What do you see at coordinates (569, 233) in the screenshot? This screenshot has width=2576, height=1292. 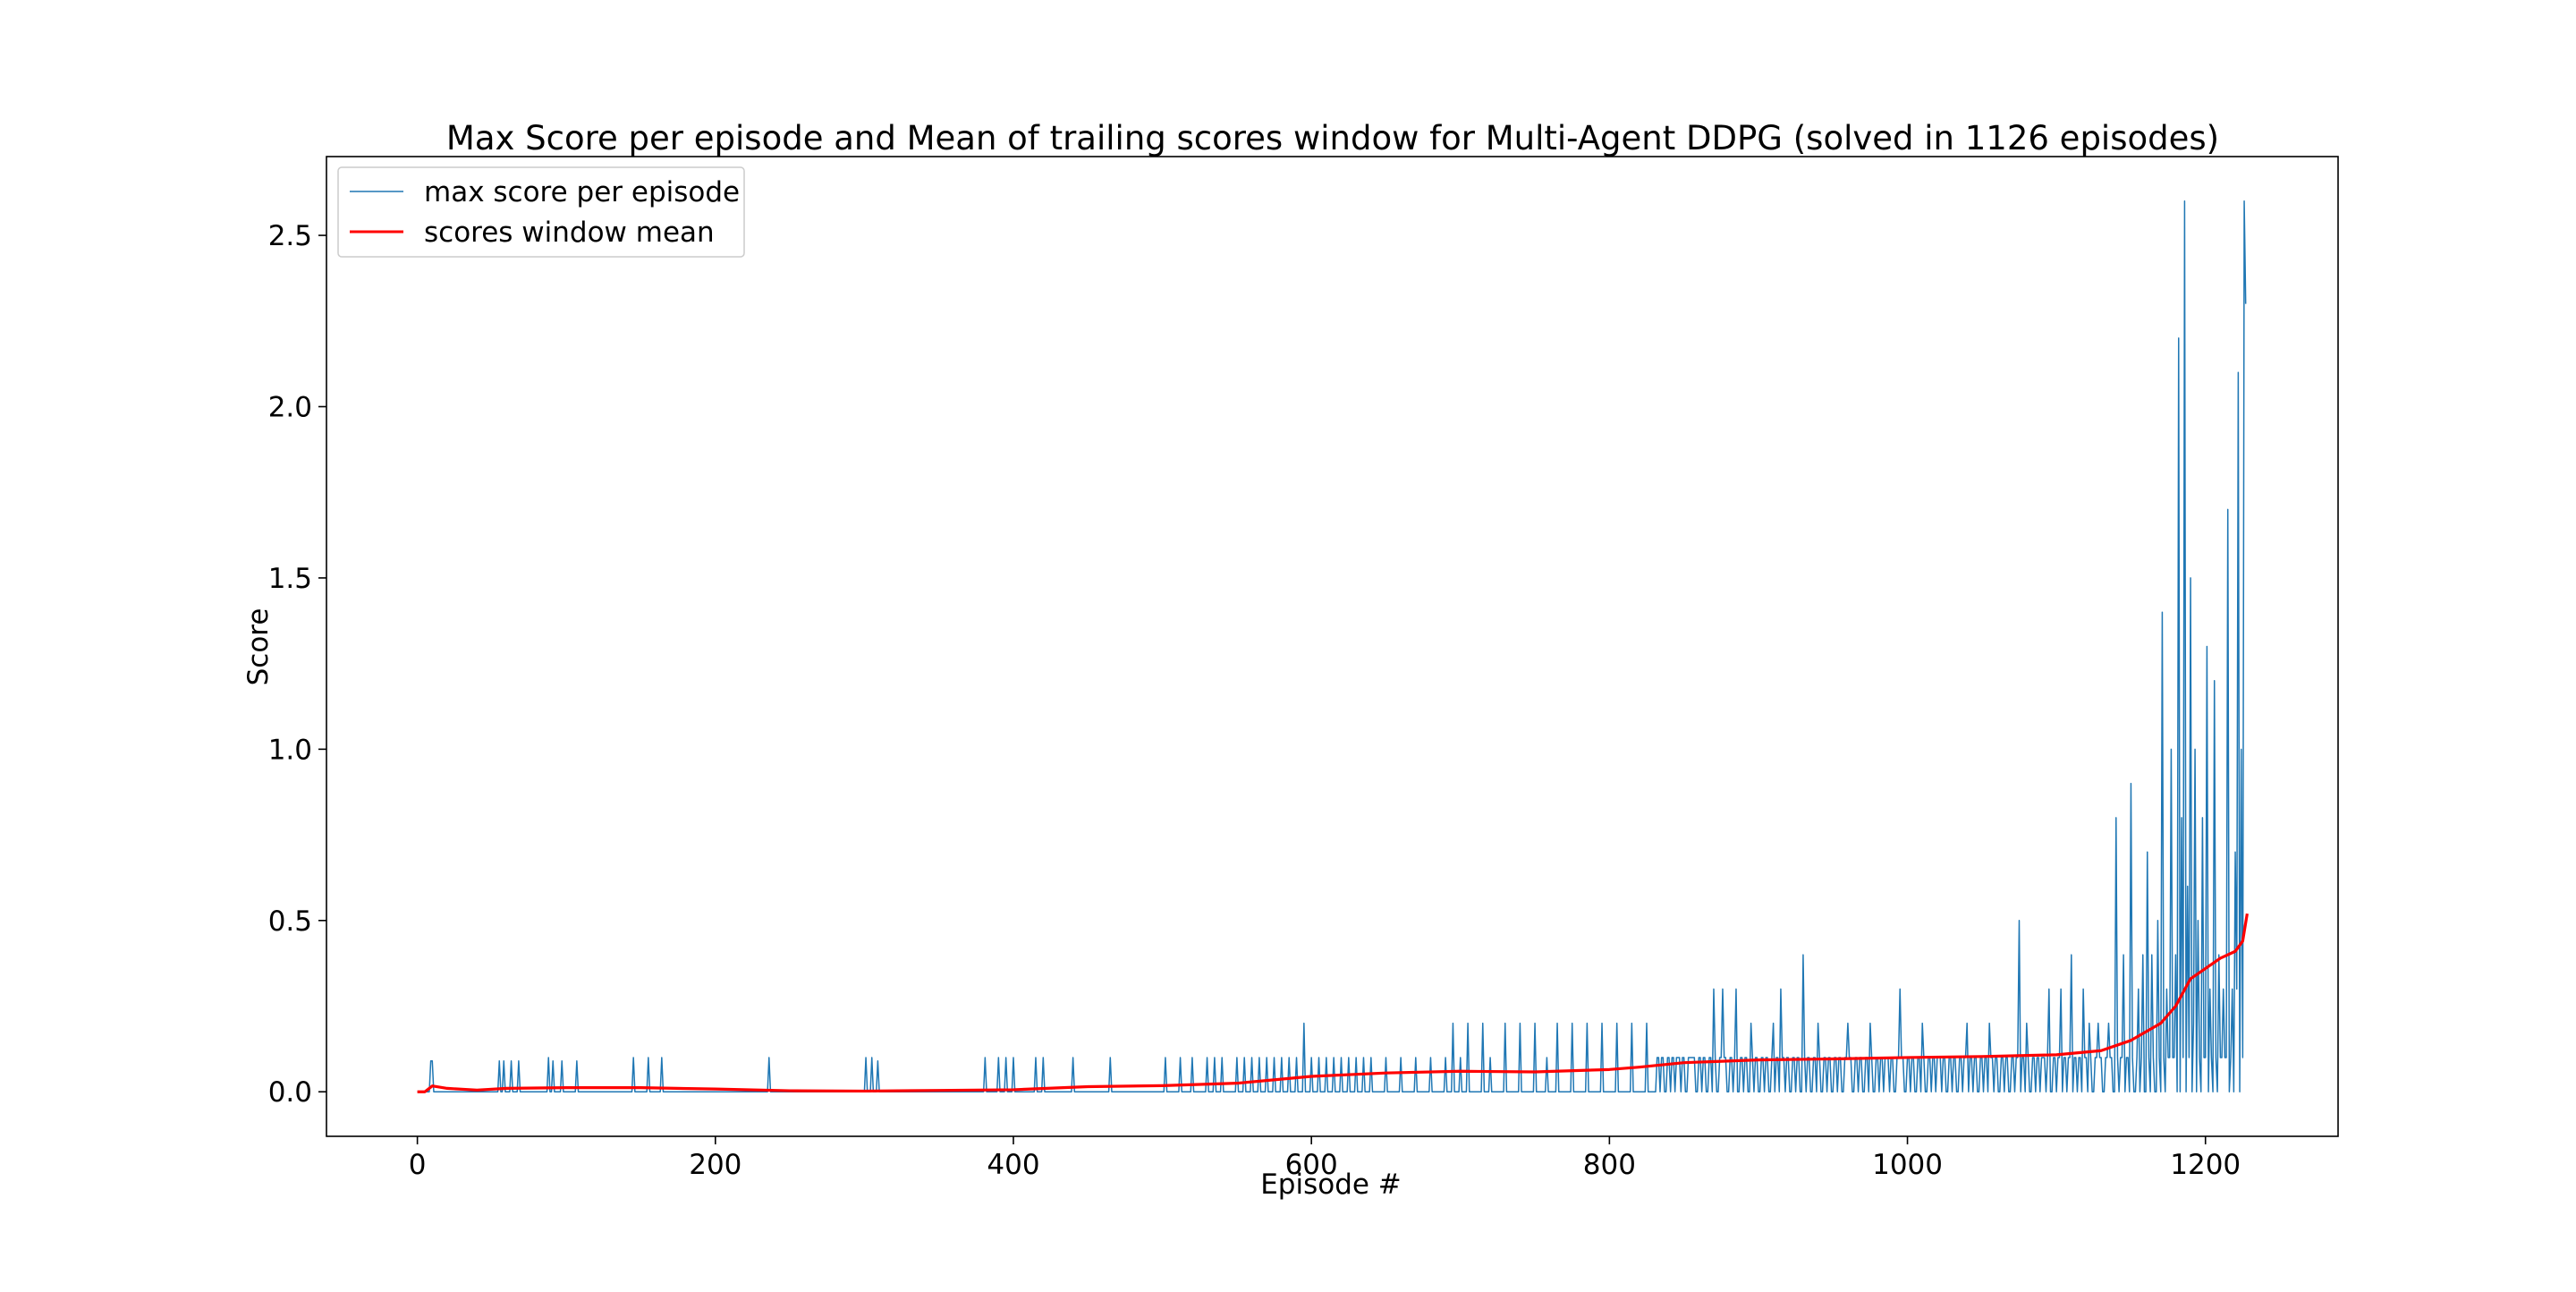 I see `legend-label-window-mean: scores window mean` at bounding box center [569, 233].